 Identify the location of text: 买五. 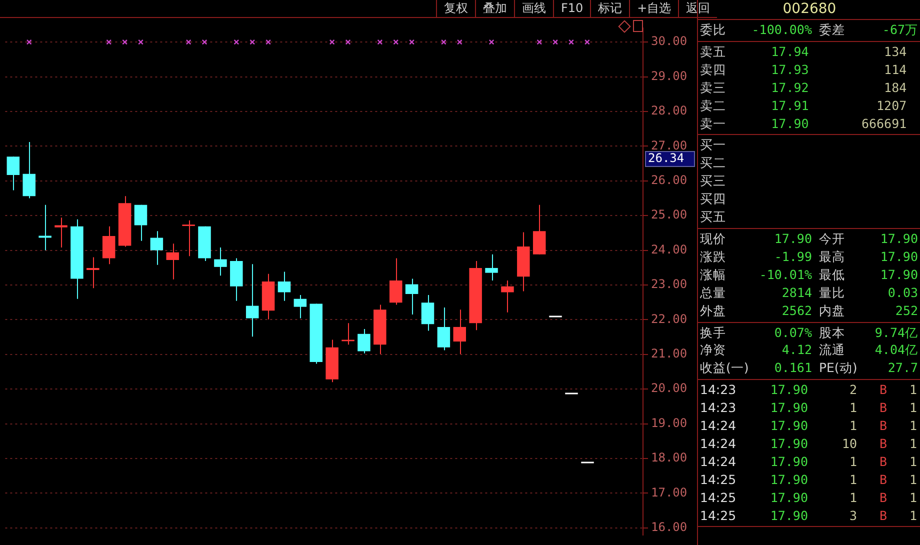
(713, 217).